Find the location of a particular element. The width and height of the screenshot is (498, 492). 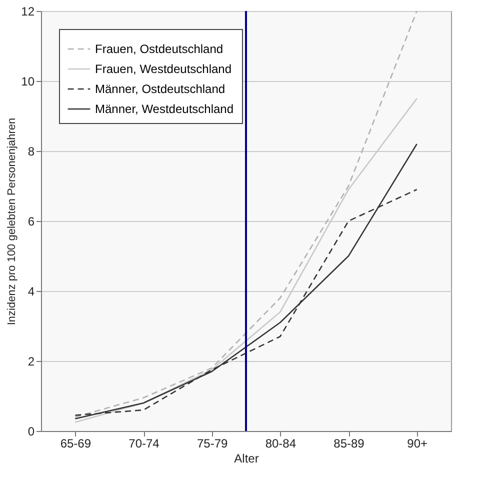

y-tick-label: 0 is located at coordinates (31, 431).